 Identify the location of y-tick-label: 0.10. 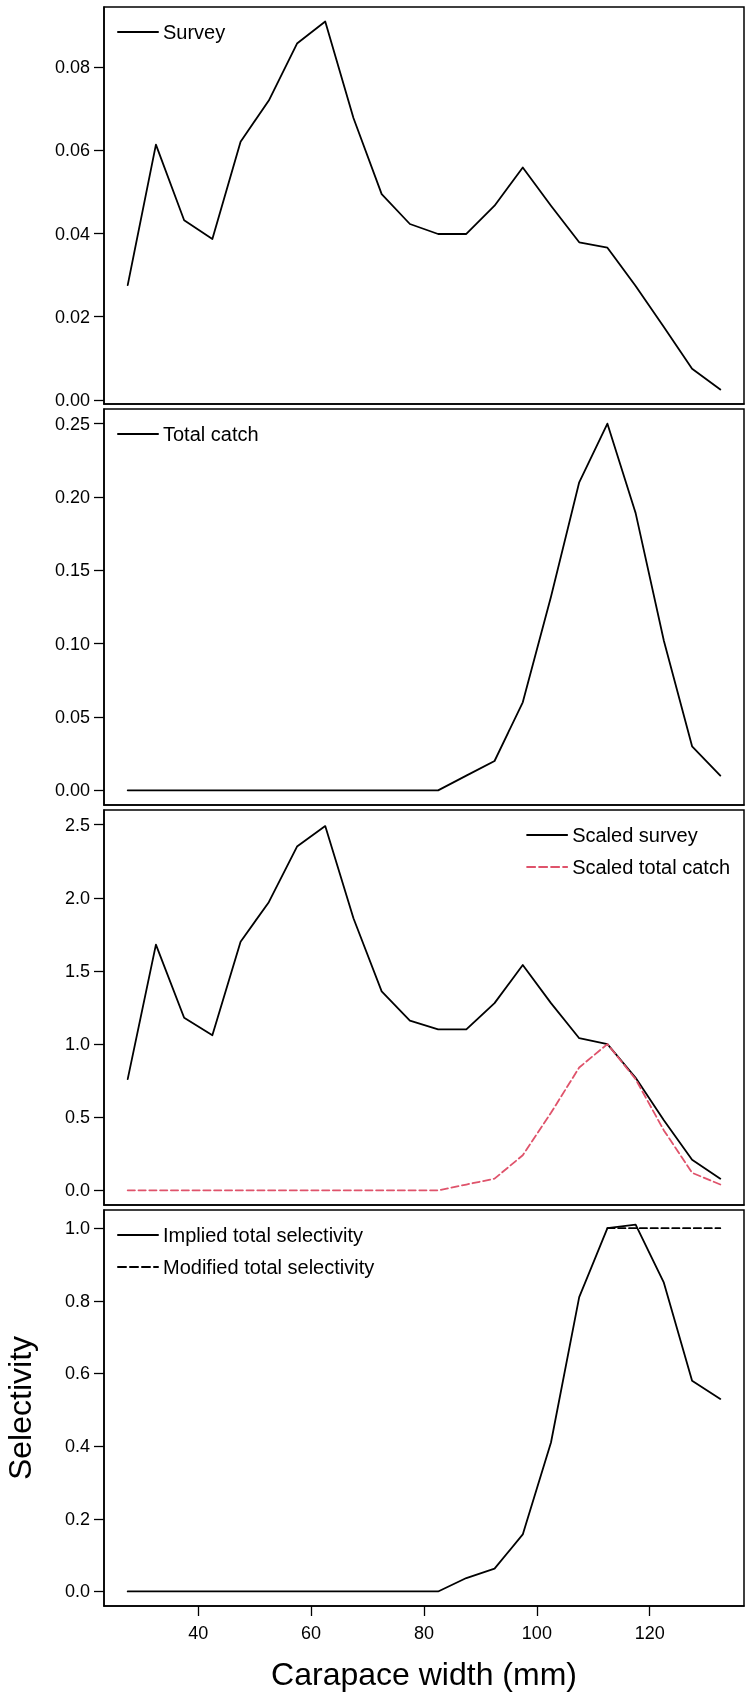
(72, 643).